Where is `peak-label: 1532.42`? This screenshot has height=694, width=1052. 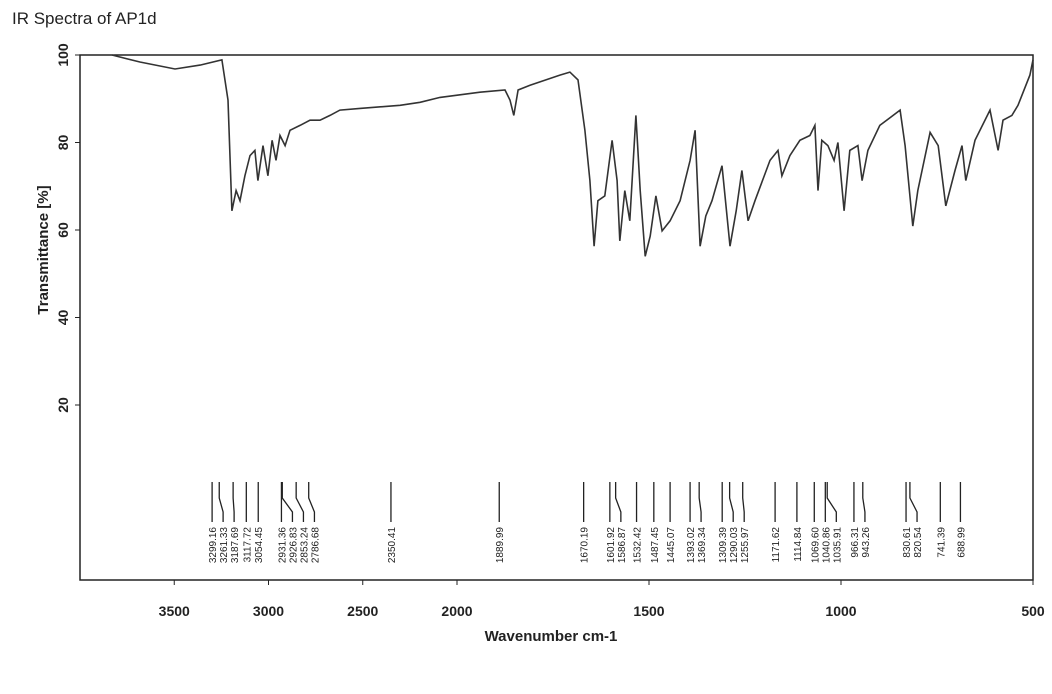 peak-label: 1532.42 is located at coordinates (638, 545).